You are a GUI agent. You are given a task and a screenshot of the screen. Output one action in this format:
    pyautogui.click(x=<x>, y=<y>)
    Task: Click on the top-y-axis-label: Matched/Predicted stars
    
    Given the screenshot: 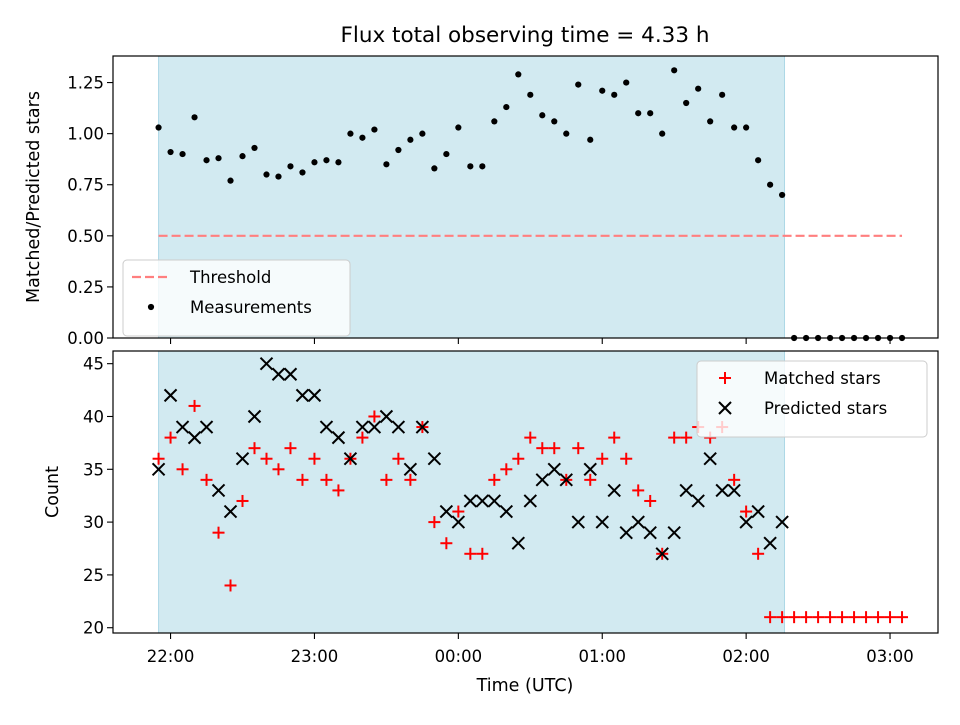 What is the action you would take?
    pyautogui.click(x=34, y=197)
    